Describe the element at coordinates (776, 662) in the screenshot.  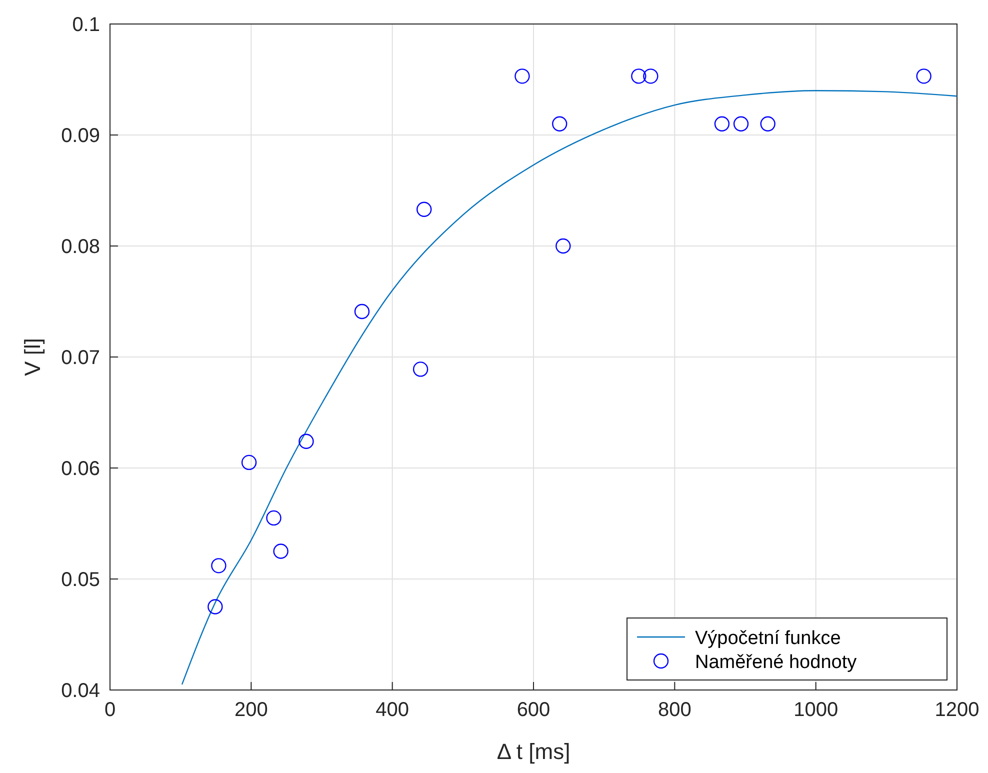
I see `legend-label: Naměřené hodnoty` at that location.